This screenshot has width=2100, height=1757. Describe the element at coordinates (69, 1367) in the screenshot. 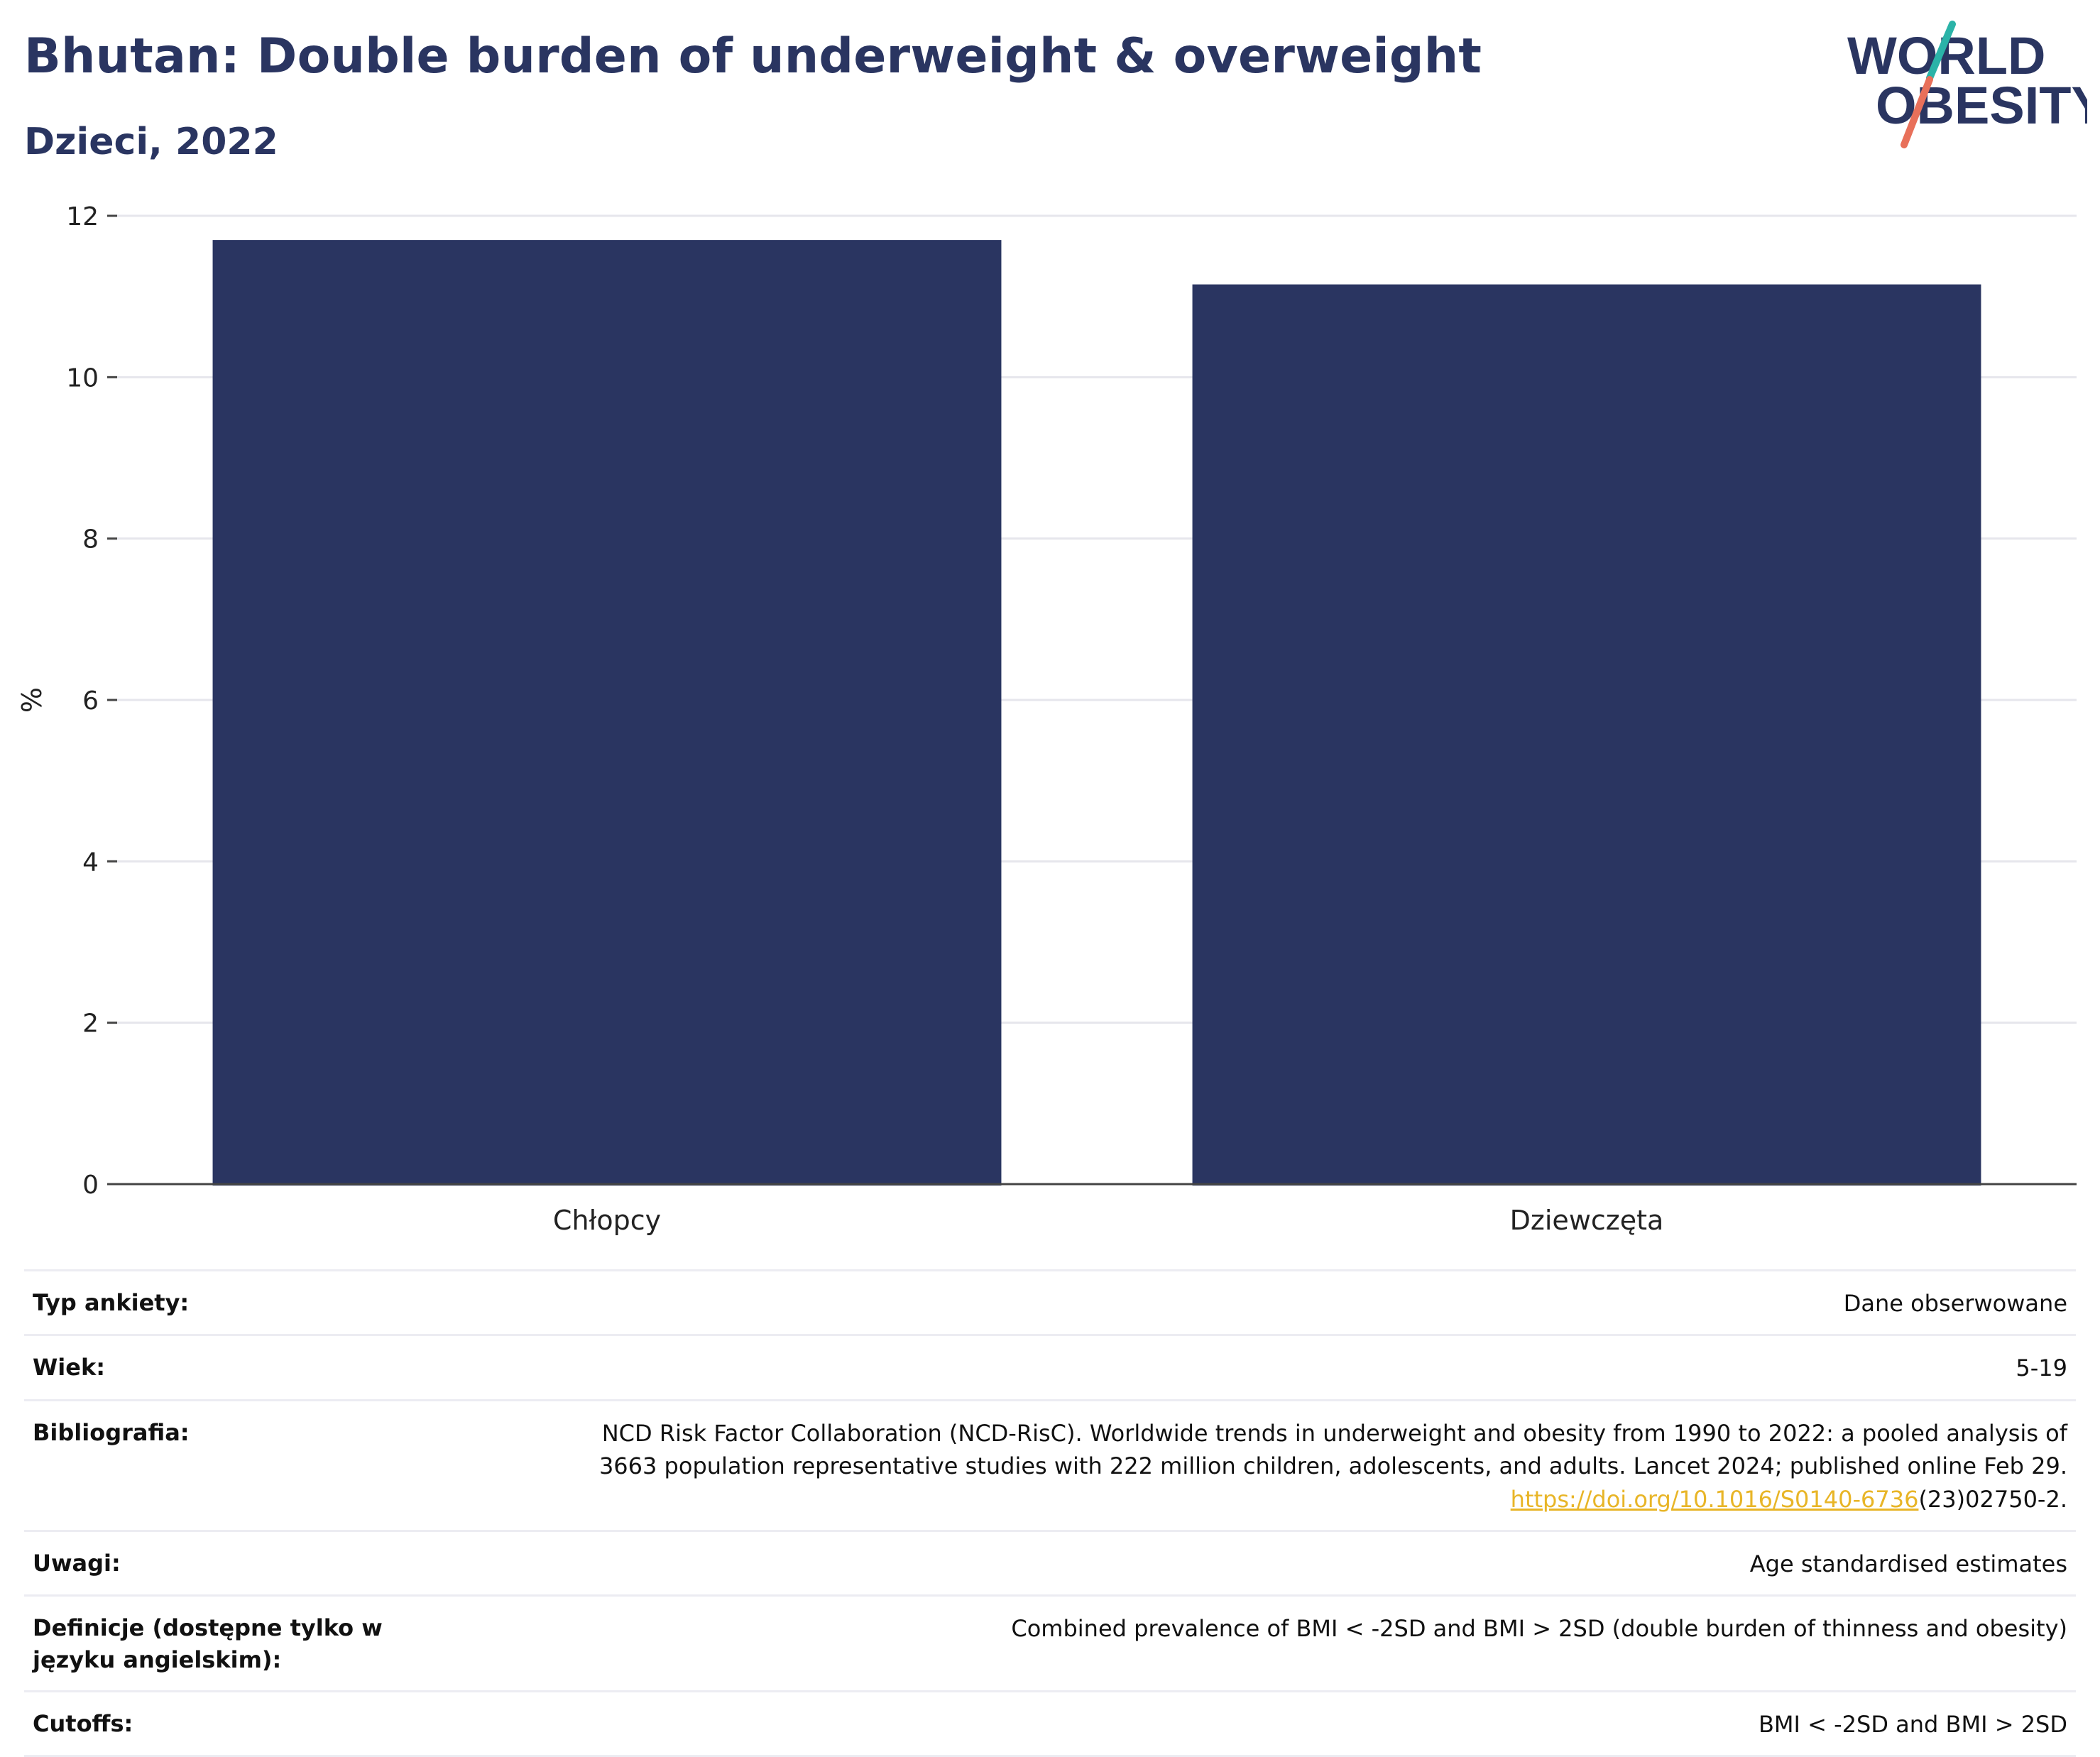

I see `meta-label: Wiek:` at that location.